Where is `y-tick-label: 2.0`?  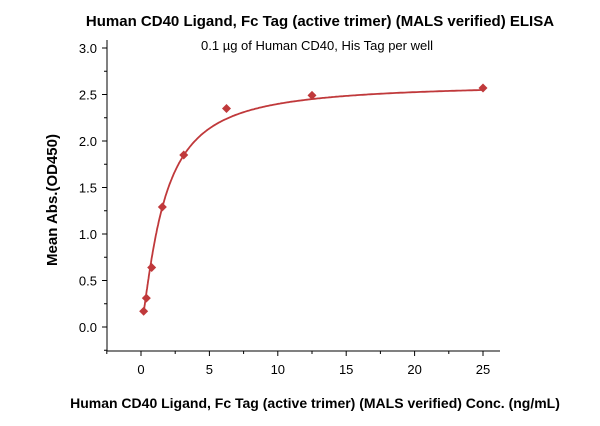
y-tick-label: 2.0 is located at coordinates (88, 141).